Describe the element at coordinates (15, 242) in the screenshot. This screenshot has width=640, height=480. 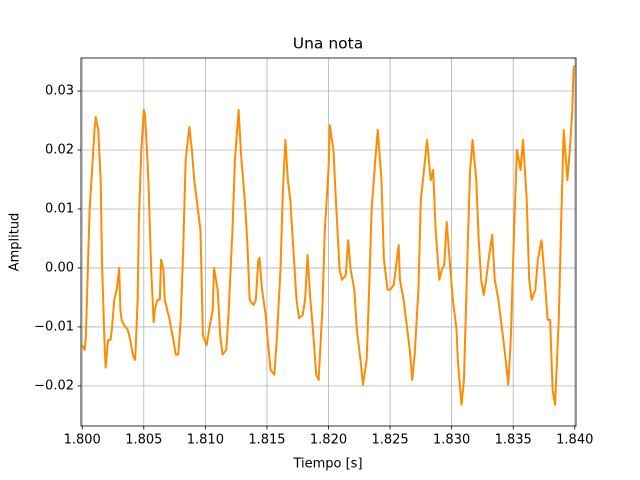
I see `y-axis-label: Amplitud` at that location.